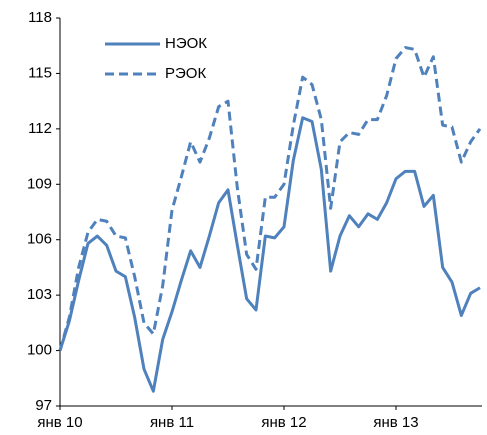 The width and height of the screenshot is (487, 435). Describe the element at coordinates (43, 405) in the screenshot. I see `y-tick-label: 97` at that location.